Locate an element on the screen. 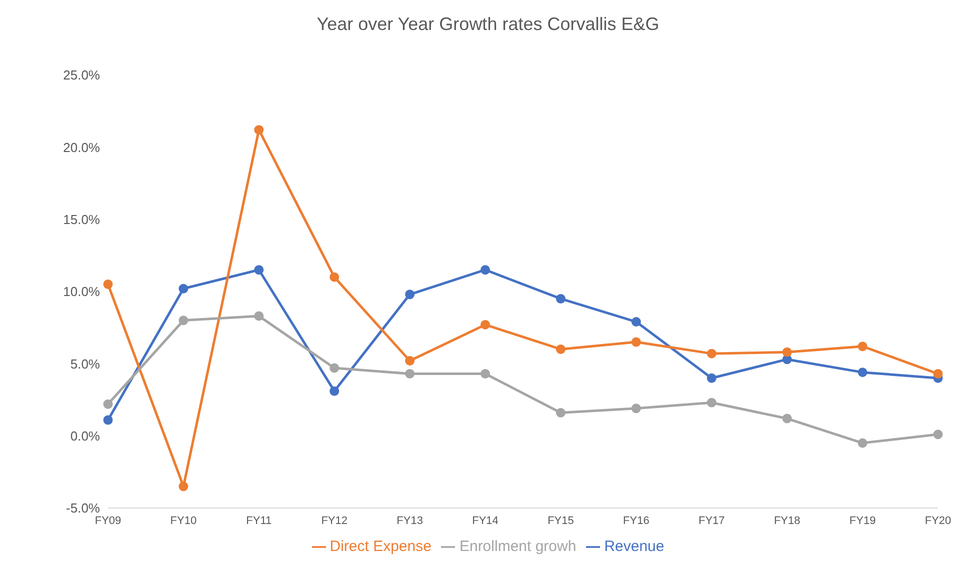 The width and height of the screenshot is (980, 587). x-tick-label: FY14 is located at coordinates (485, 520).